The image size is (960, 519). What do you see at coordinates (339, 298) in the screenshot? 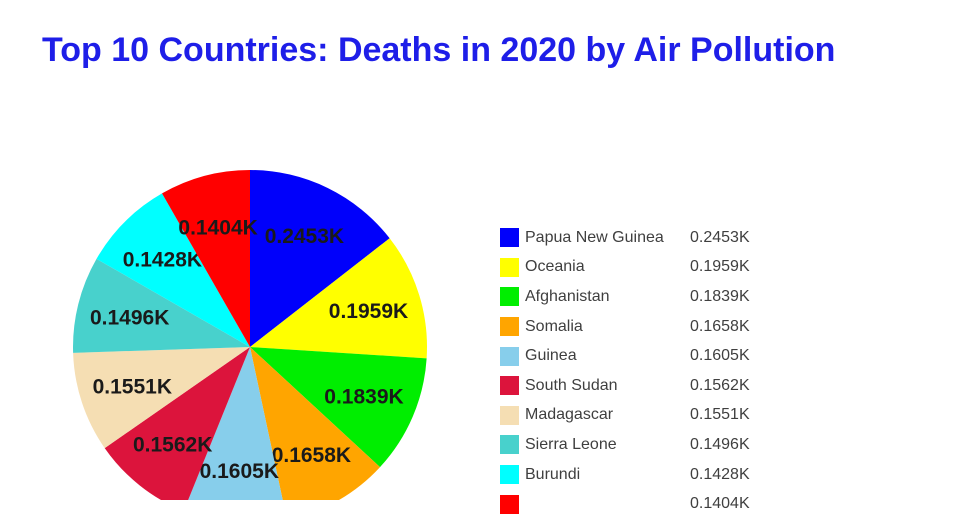
I see `pie-slice-oceania` at bounding box center [339, 298].